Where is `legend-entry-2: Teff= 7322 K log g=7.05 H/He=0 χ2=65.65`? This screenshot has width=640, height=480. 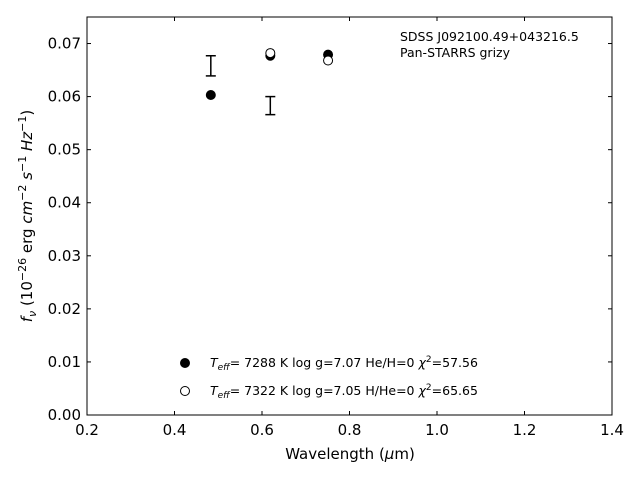 legend-entry-2: Teff= 7322 K log g=7.05 H/He=0 χ2=65.65 is located at coordinates (329, 392).